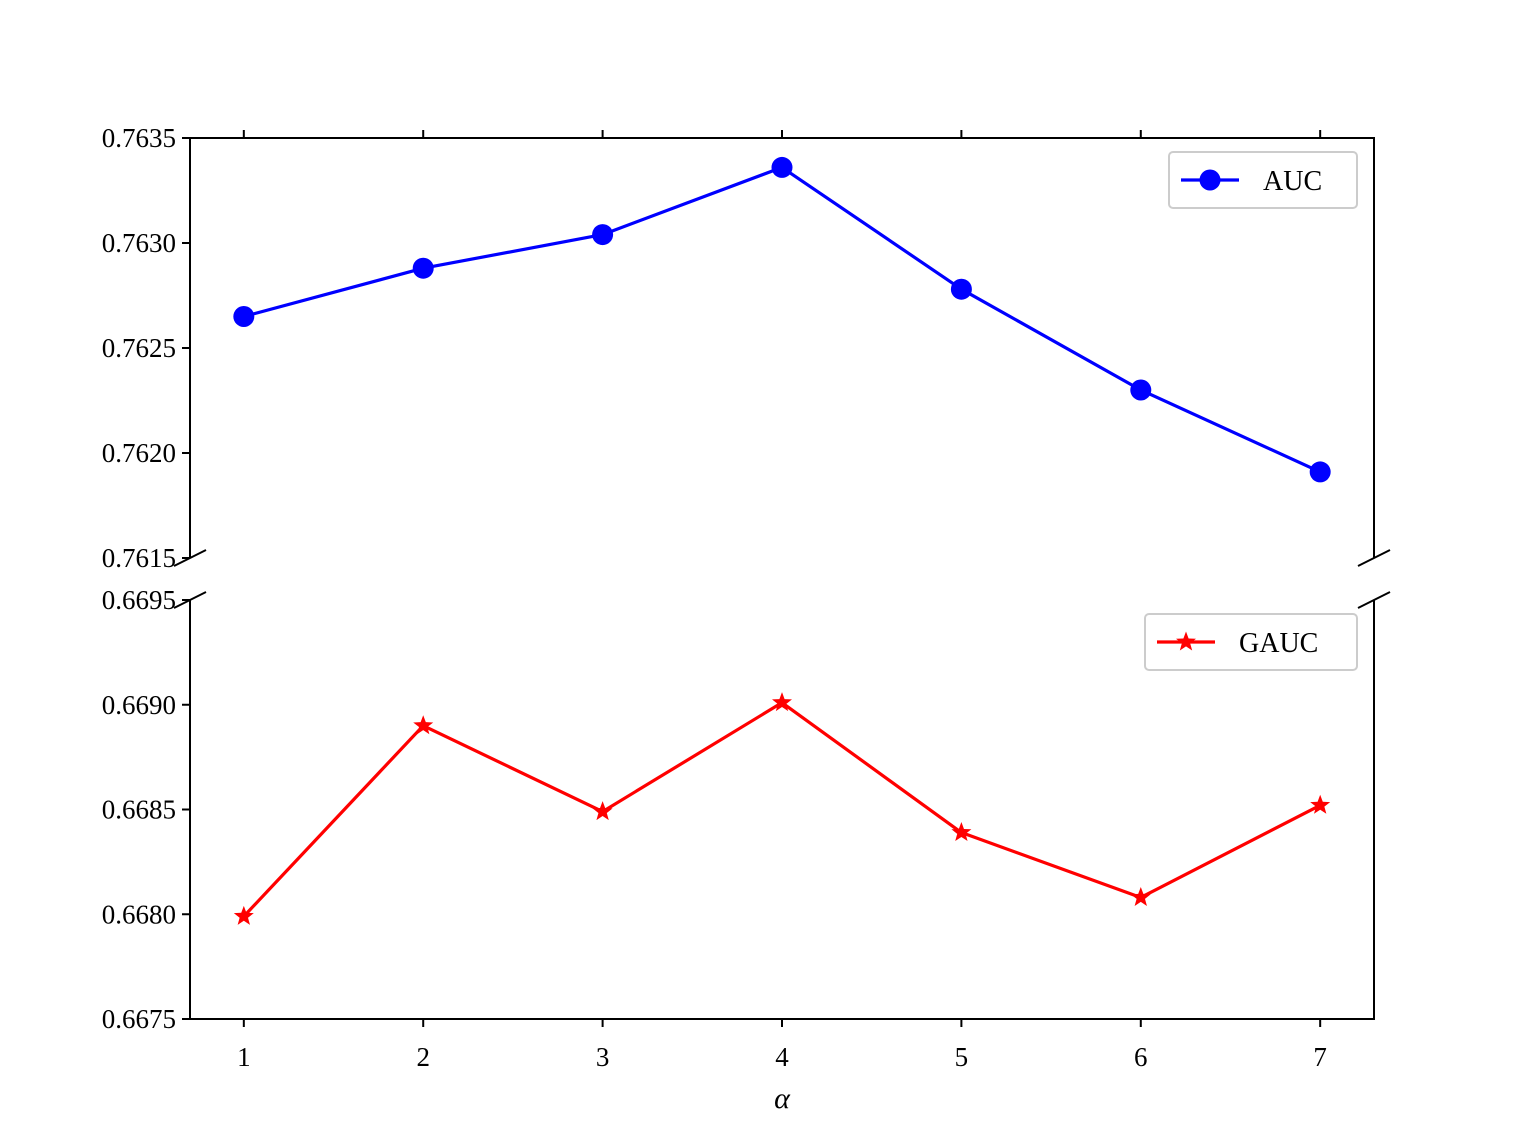  Describe the element at coordinates (1141, 1057) in the screenshot. I see `x-tick-label: 6` at that location.